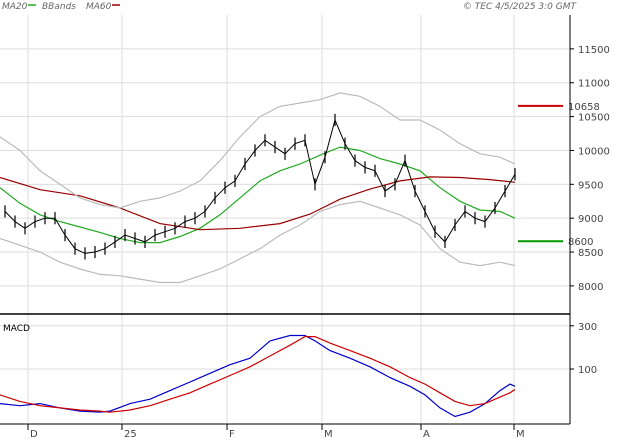  Describe the element at coordinates (232, 434) in the screenshot. I see `month-label: F` at that location.